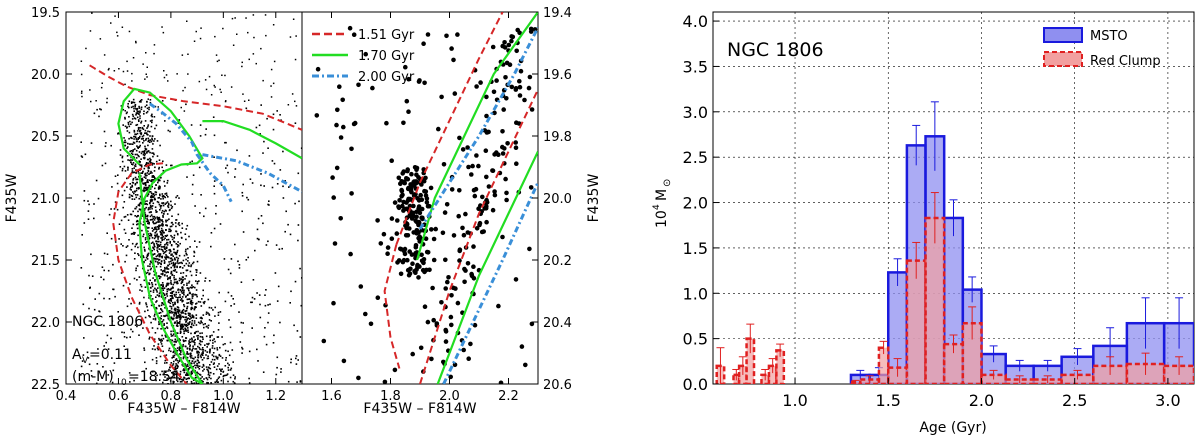  Describe the element at coordinates (557, 385) in the screenshot. I see `middle-y-tick-label: 20.6` at that location.